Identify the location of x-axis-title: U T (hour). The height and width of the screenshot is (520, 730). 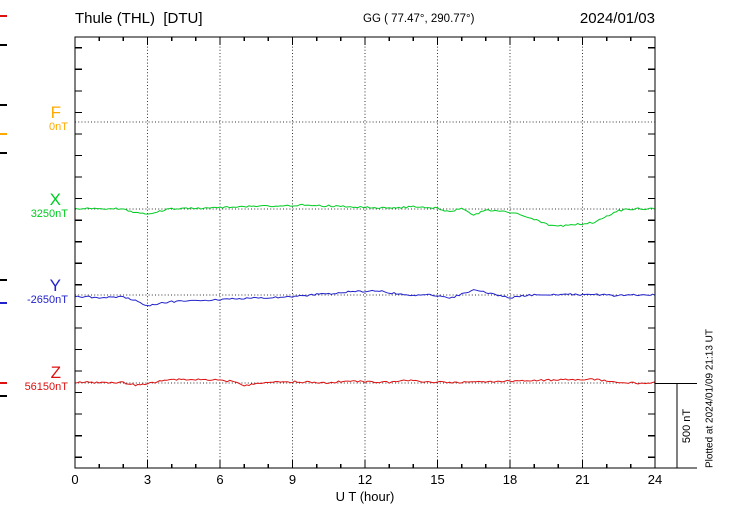
(365, 496).